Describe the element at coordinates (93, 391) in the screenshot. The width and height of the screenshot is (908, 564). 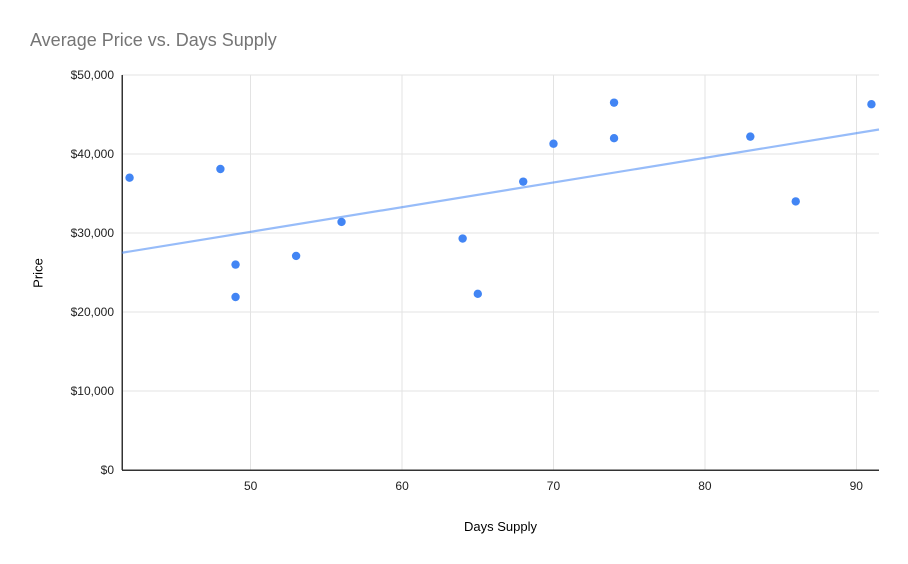
I see `y-axis-tick-label: $10,000` at that location.